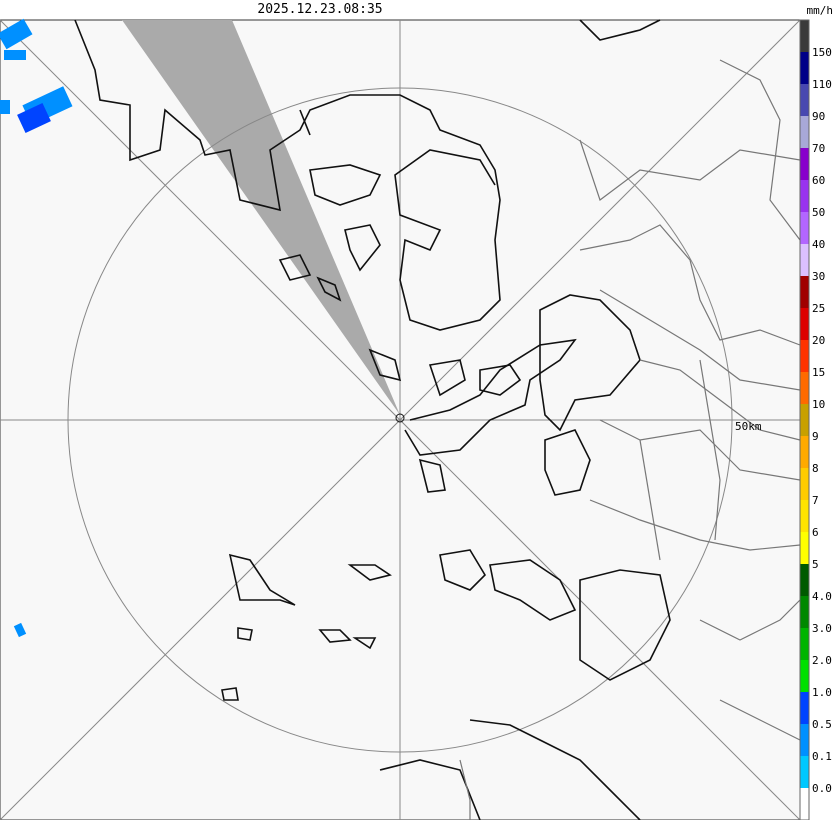  I want to click on legend-label: 0.1, so click(822, 756).